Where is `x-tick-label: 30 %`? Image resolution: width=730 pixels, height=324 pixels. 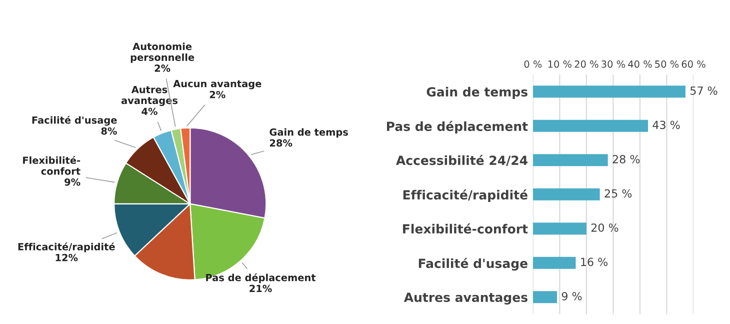 x-tick-label: 30 % is located at coordinates (614, 64).